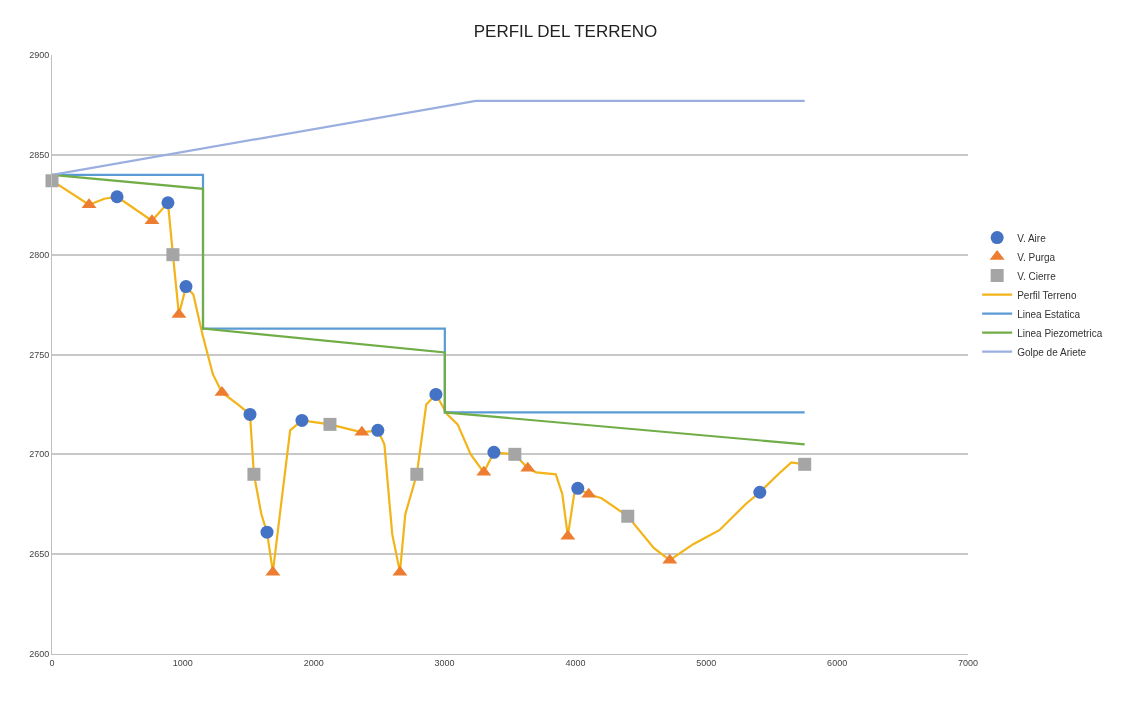 The width and height of the screenshot is (1131, 709). I want to click on legend-label: V. Aire, so click(1032, 238).